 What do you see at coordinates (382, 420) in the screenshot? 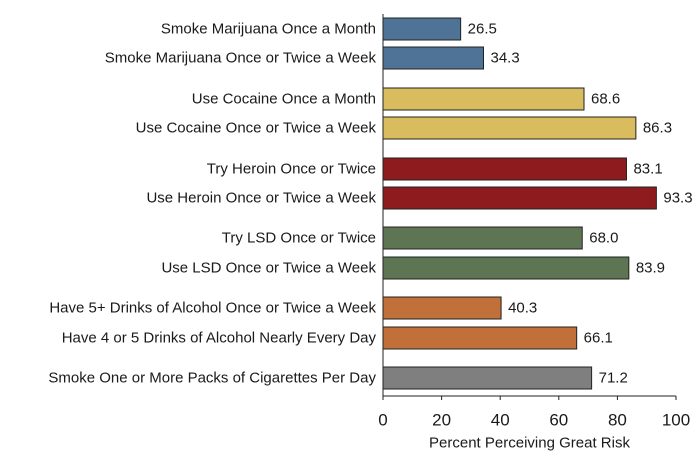
I see `x-tick-label: 0` at bounding box center [382, 420].